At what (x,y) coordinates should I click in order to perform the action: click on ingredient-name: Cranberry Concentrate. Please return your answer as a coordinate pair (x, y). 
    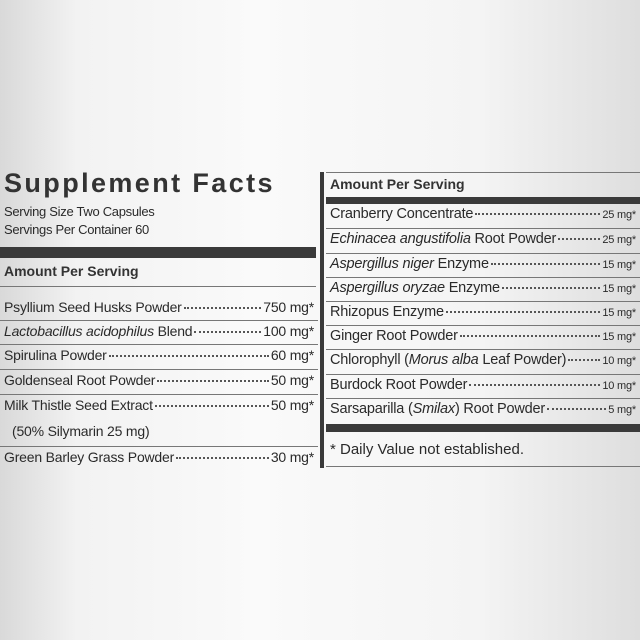
    Looking at the image, I should click on (401, 214).